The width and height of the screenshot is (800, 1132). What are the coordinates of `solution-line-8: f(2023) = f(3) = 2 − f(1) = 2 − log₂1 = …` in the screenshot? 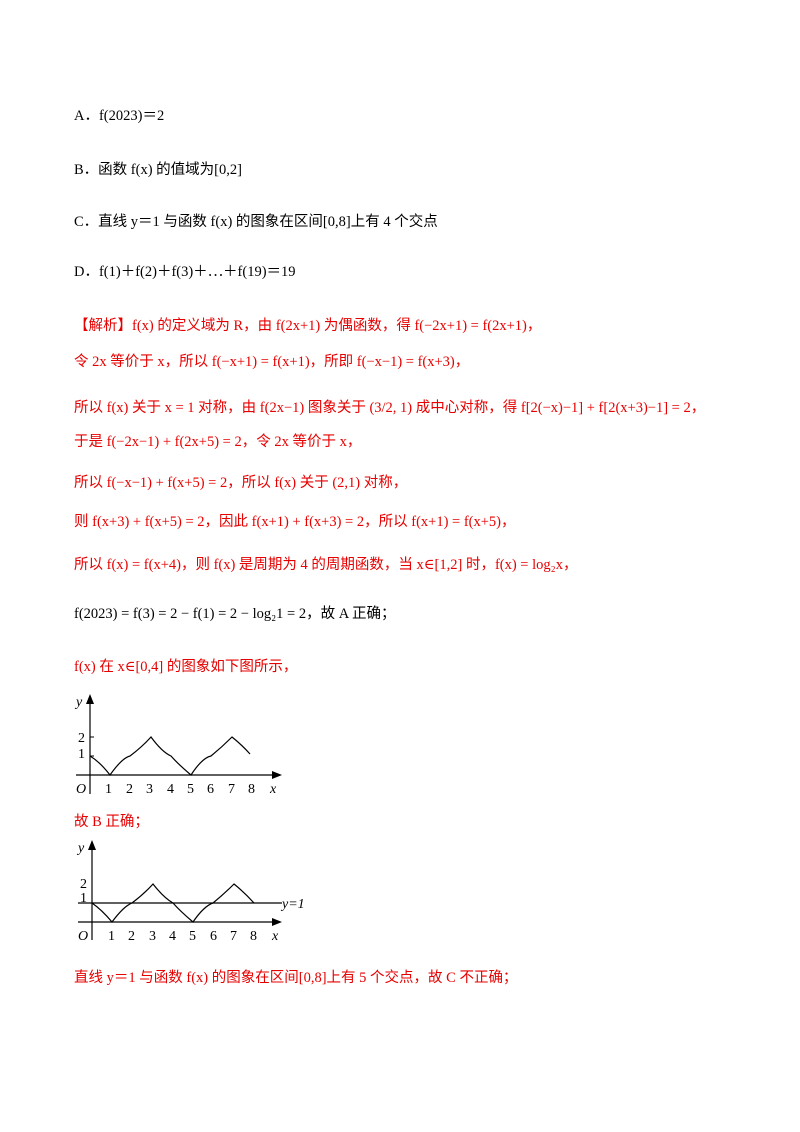 It's located at (235, 614).